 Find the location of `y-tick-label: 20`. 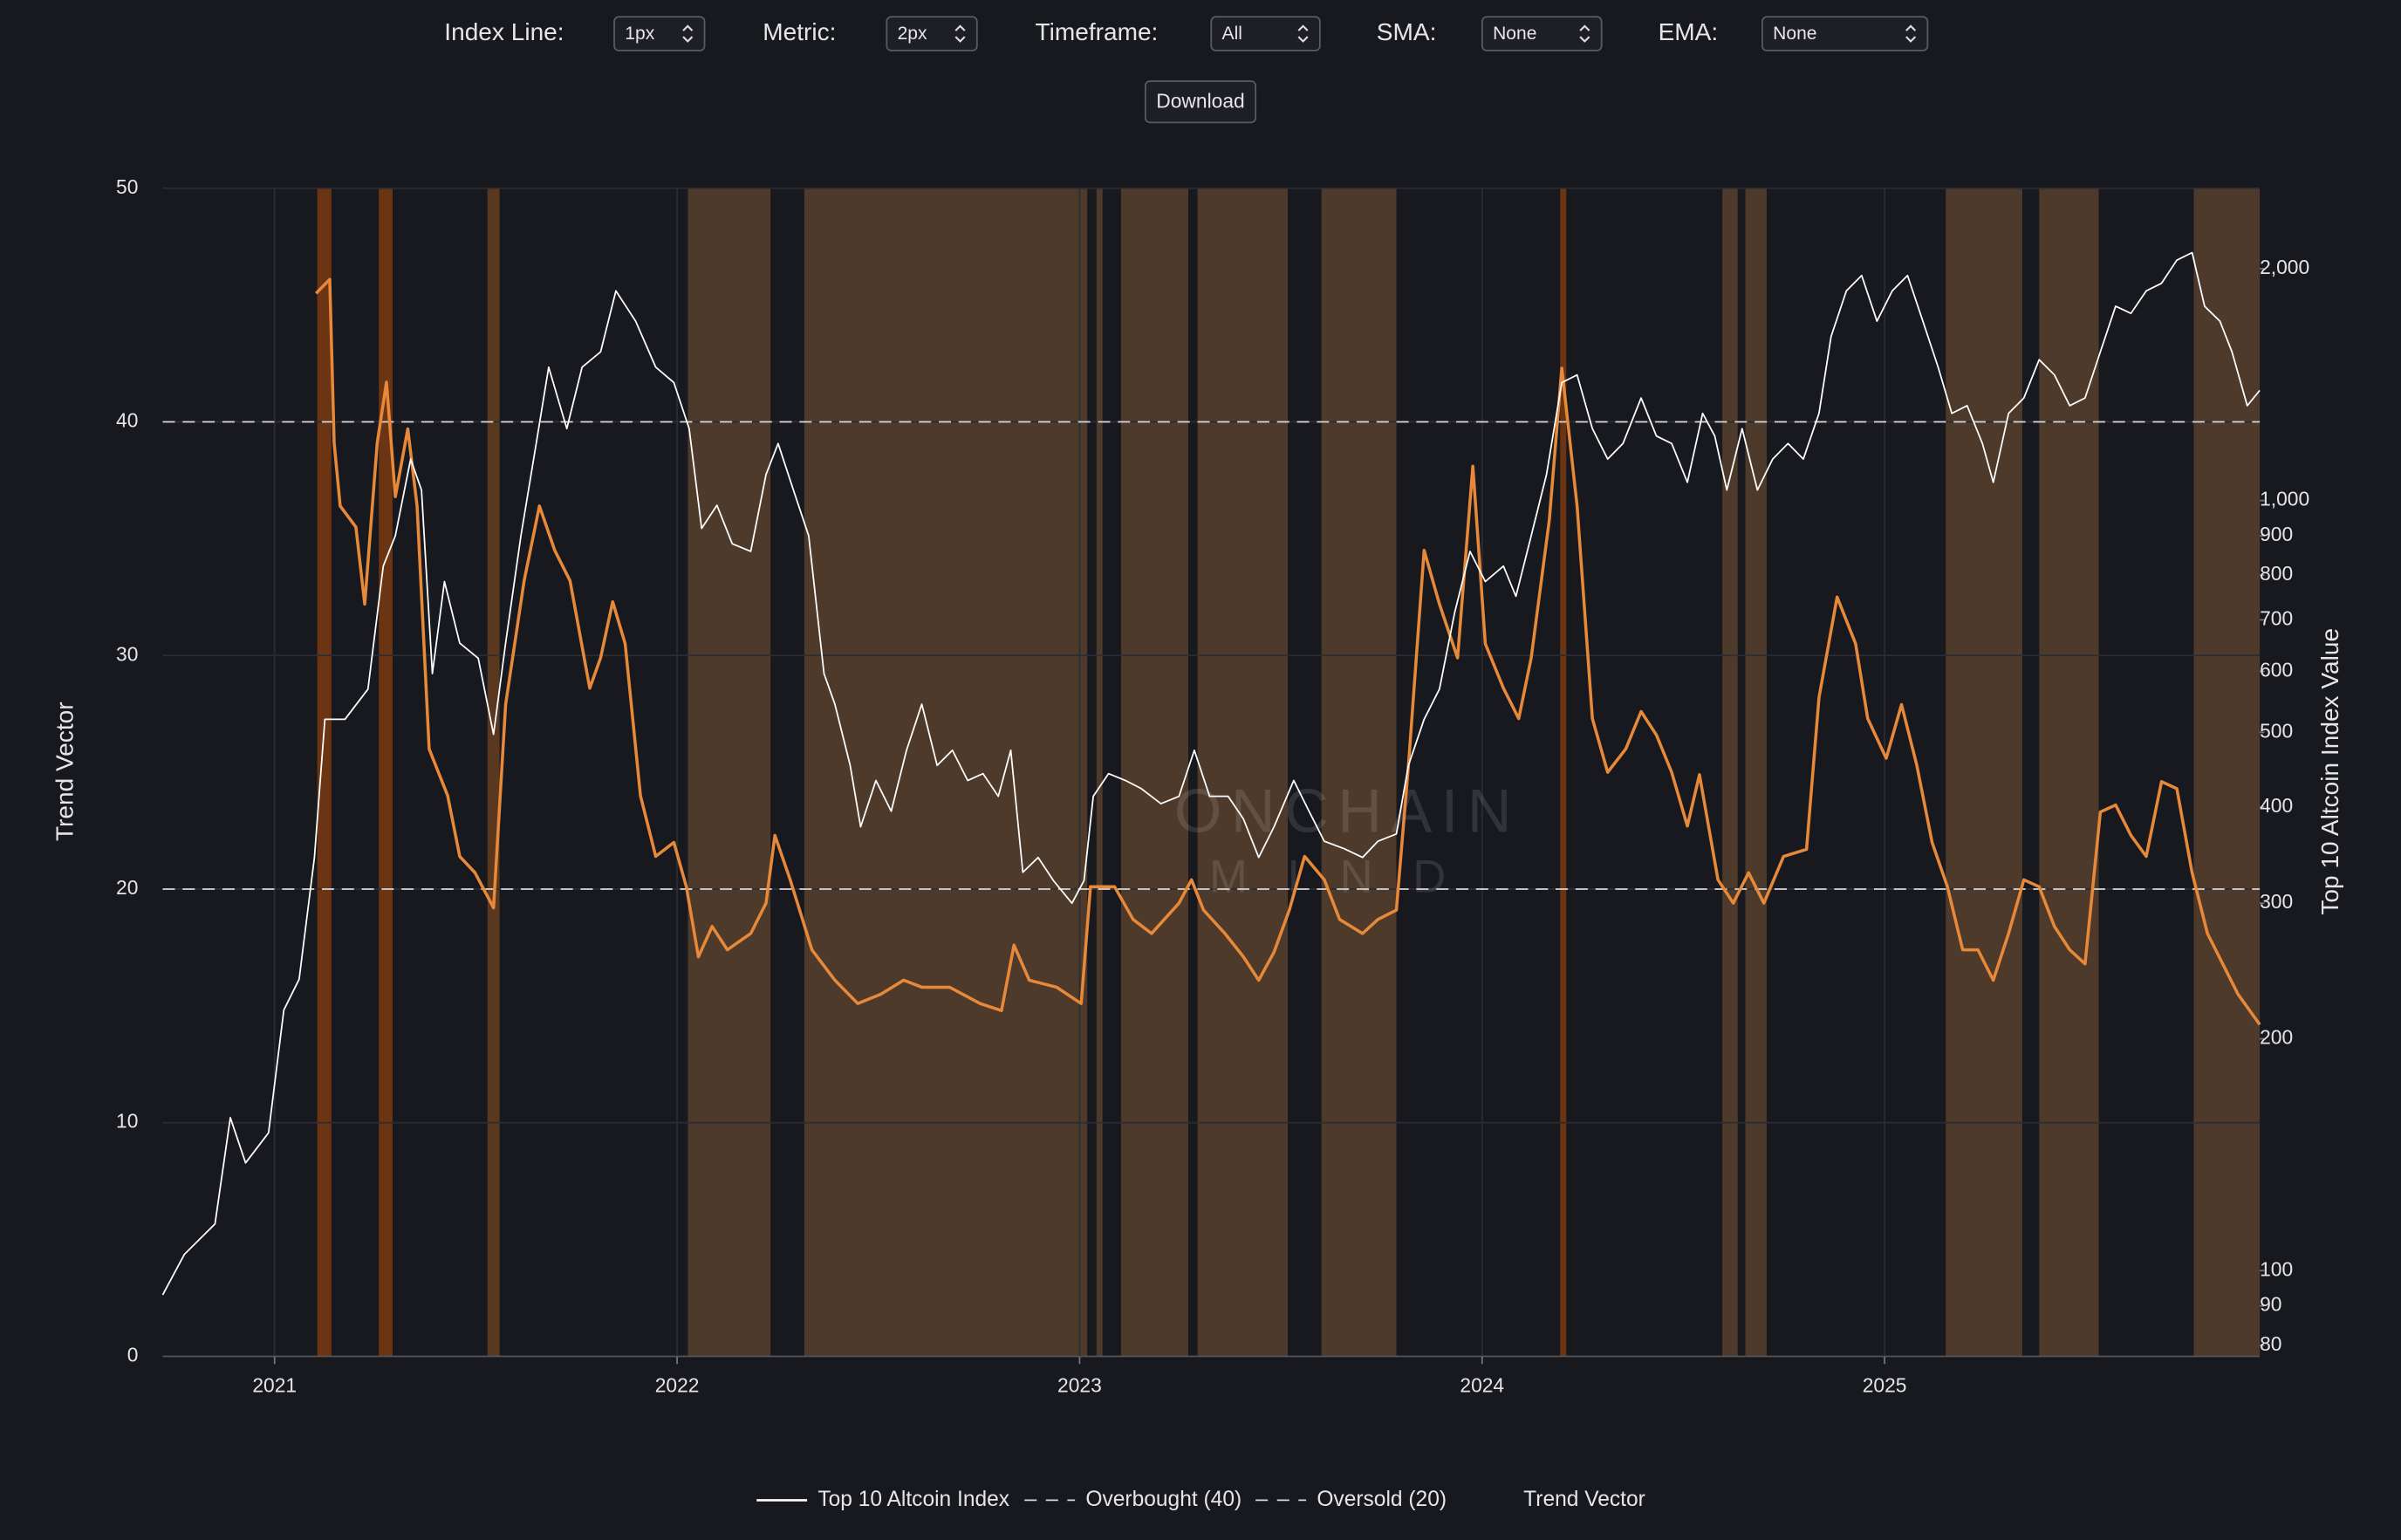

y-tick-label: 20 is located at coordinates (127, 887).